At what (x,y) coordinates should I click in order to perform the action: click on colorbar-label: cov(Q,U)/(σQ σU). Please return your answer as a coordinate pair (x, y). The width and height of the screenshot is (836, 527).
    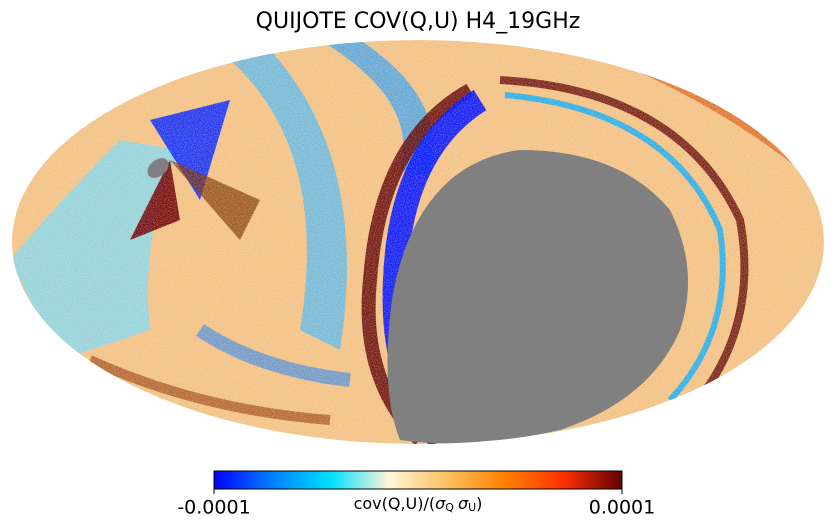
    Looking at the image, I should click on (418, 504).